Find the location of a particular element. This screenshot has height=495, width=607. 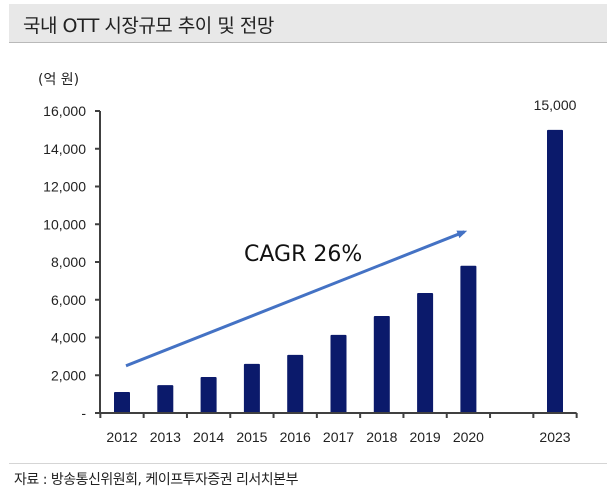

chart-title: 국내 OTT 시장규모 추이 및 전망 is located at coordinates (148, 26).